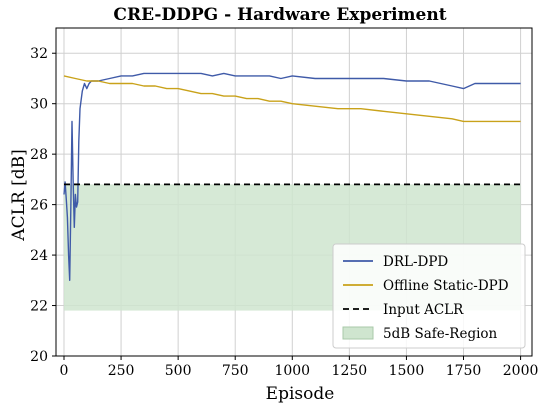 The image size is (550, 406). I want to click on y-tick-label: 24, so click(39, 256).